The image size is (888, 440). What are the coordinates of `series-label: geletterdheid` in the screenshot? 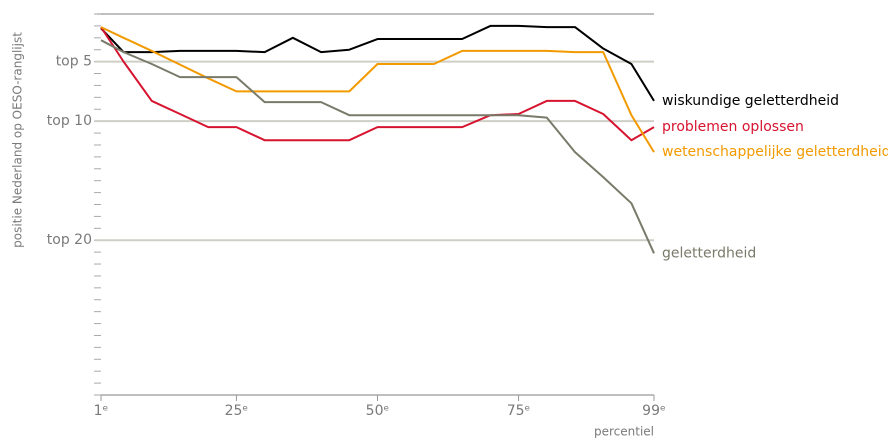 It's located at (709, 253).